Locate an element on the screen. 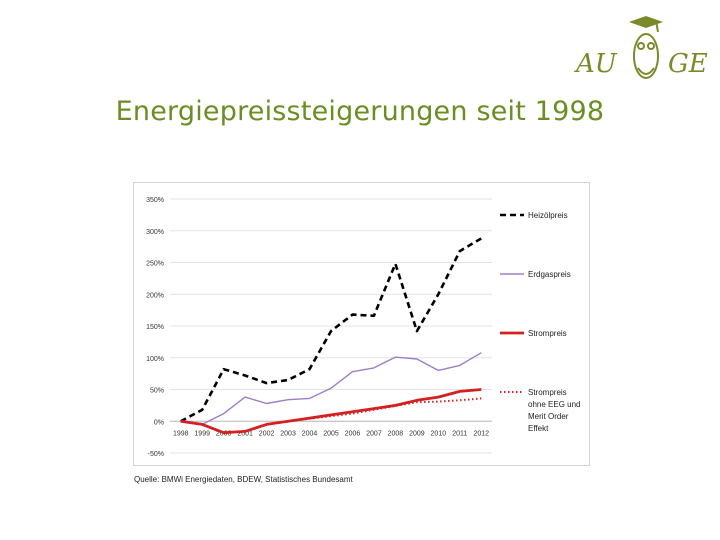 The width and height of the screenshot is (720, 540). legend-label: Merit Order is located at coordinates (548, 416).